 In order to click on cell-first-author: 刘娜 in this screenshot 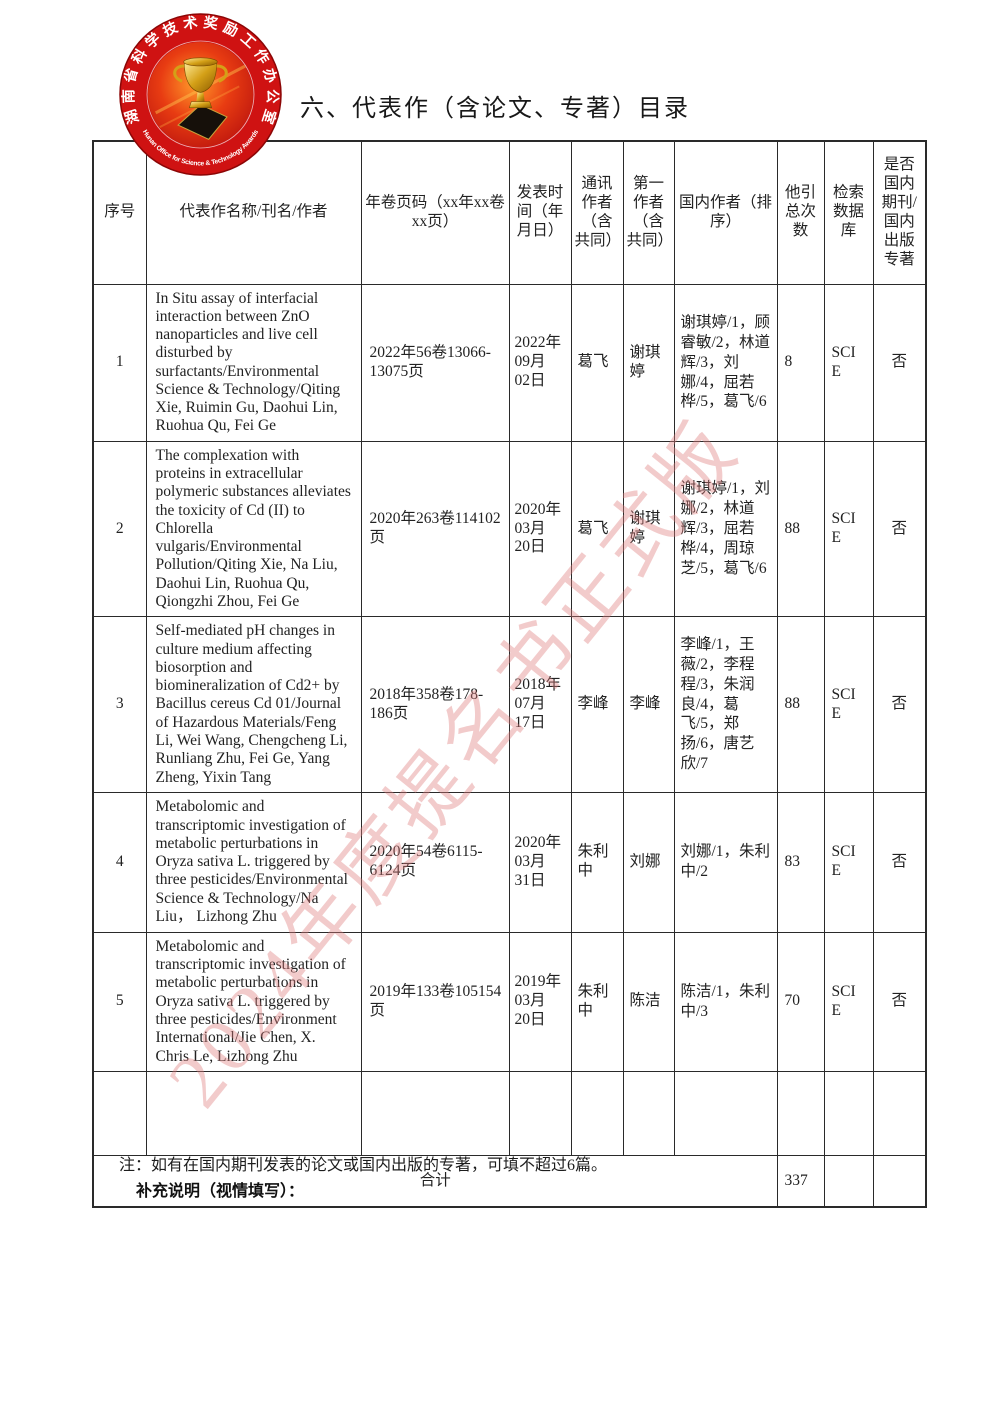, I will do `click(648, 862)`.